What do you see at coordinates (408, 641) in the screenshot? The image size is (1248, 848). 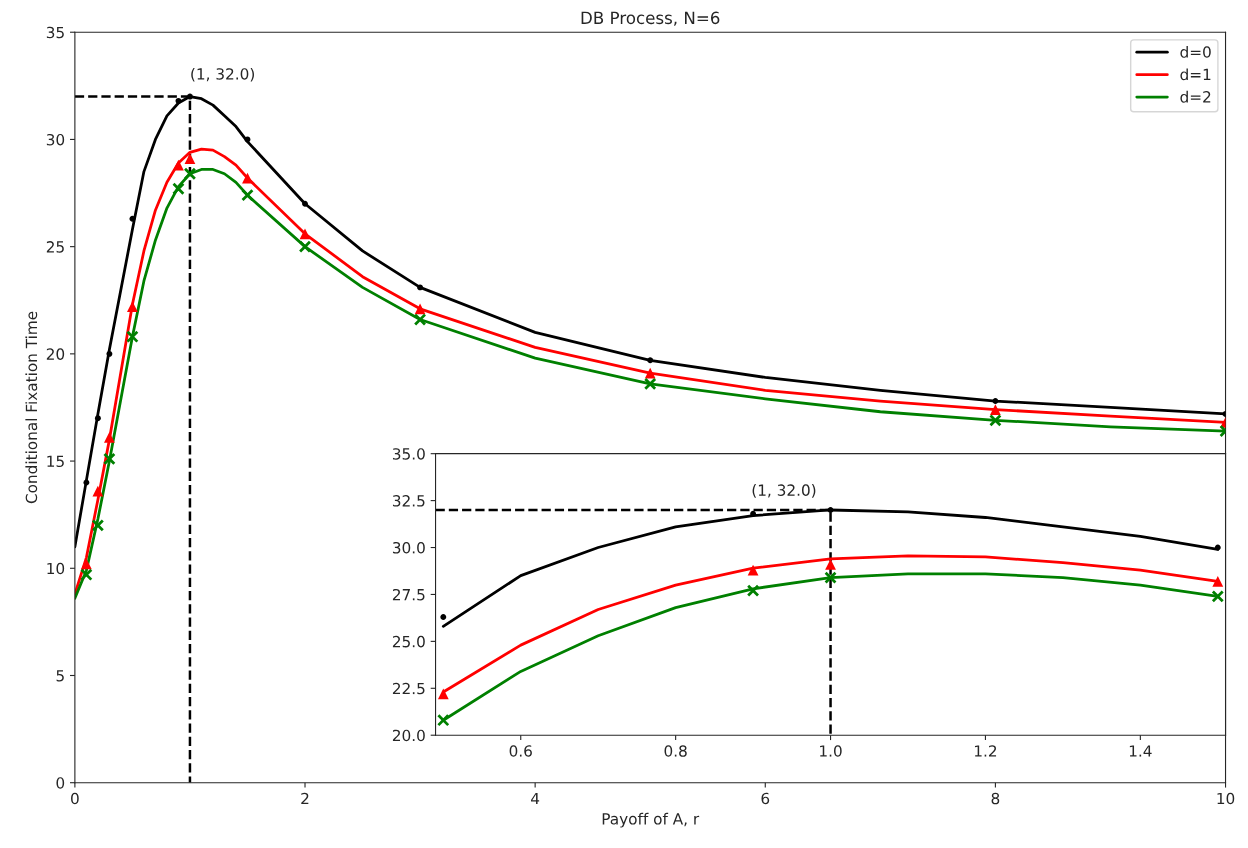 I see `y-tick-label: 25.0` at bounding box center [408, 641].